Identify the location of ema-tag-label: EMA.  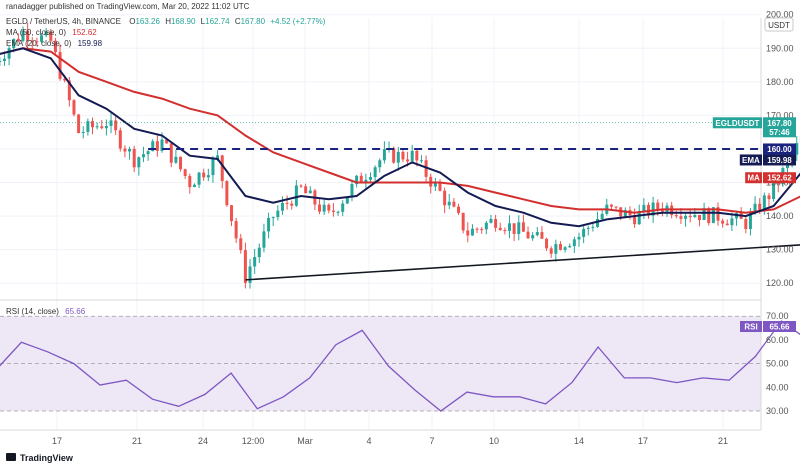
(751, 160).